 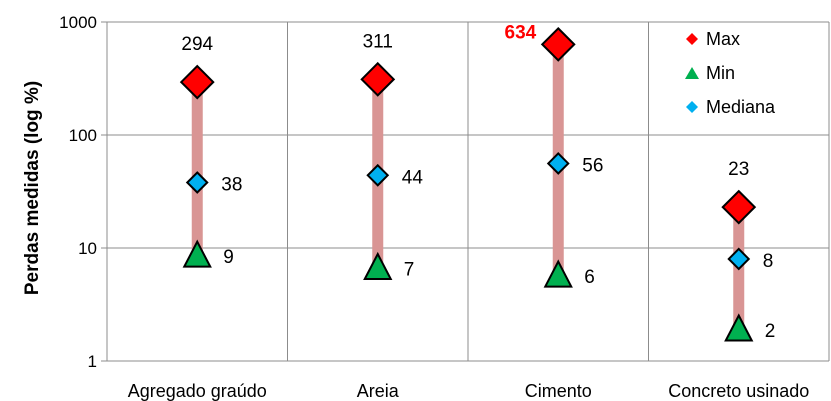 I want to click on x-tick-label: Cimento, so click(x=558, y=391).